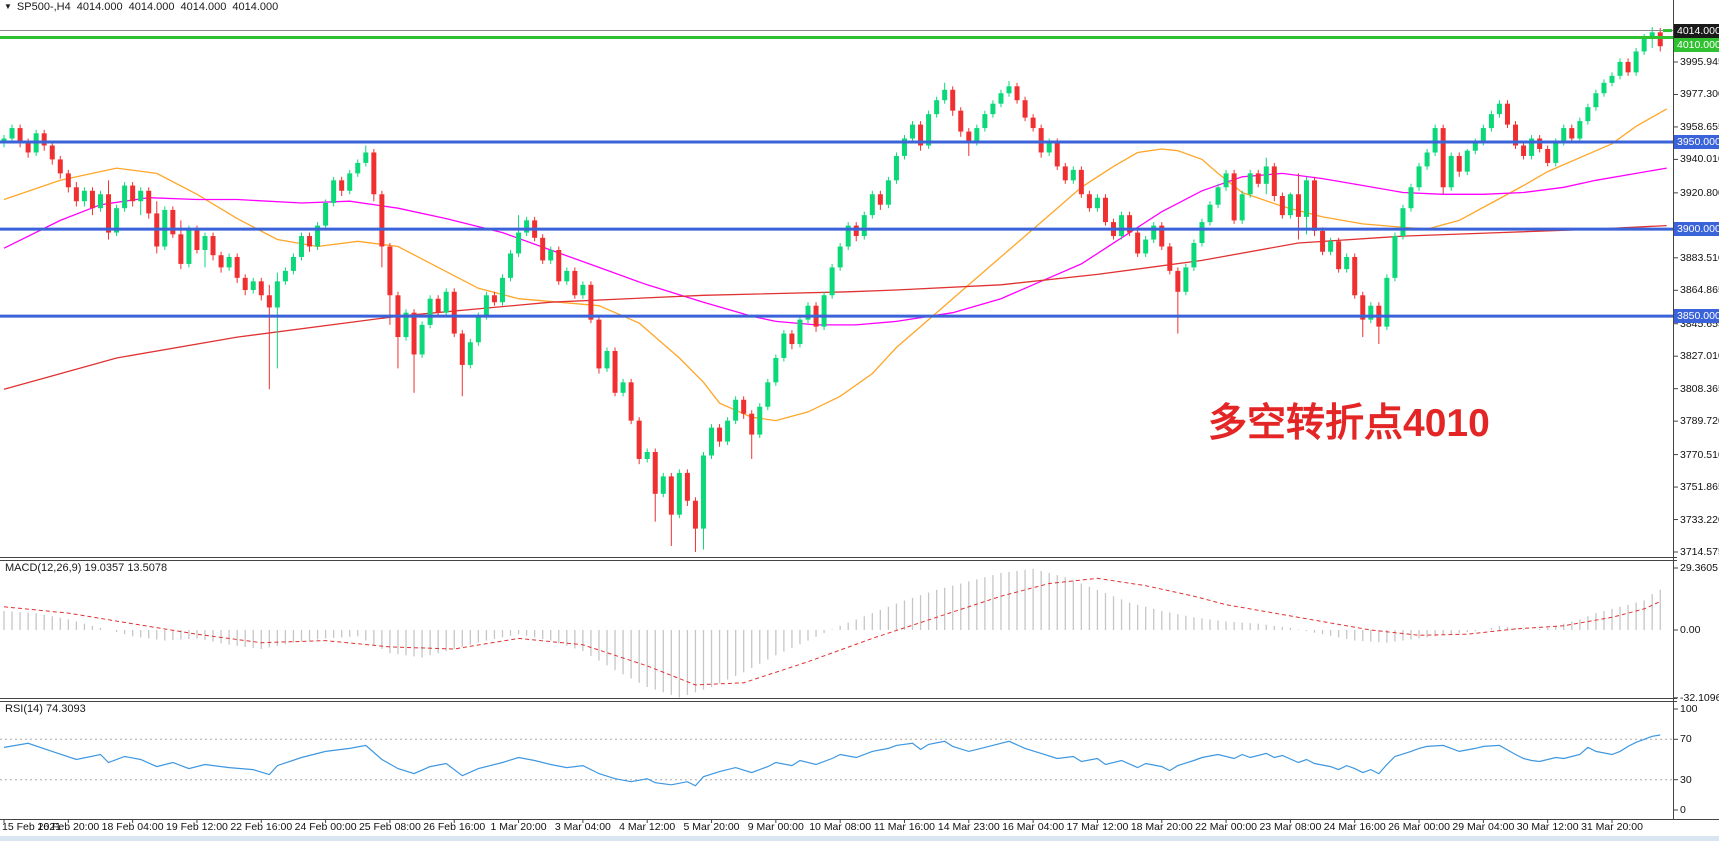 Image resolution: width=1719 pixels, height=841 pixels. I want to click on time-label: 18 Feb 04:00, so click(132, 827).